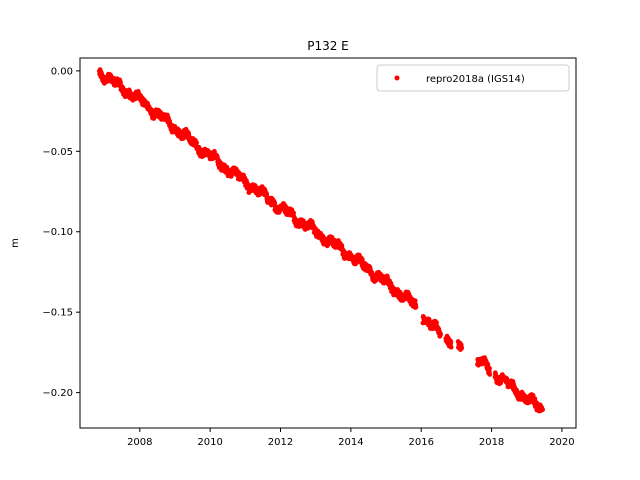  I want to click on x-axis: 2008 2010 2012 2014 2016 2018 2020, so click(351, 438).